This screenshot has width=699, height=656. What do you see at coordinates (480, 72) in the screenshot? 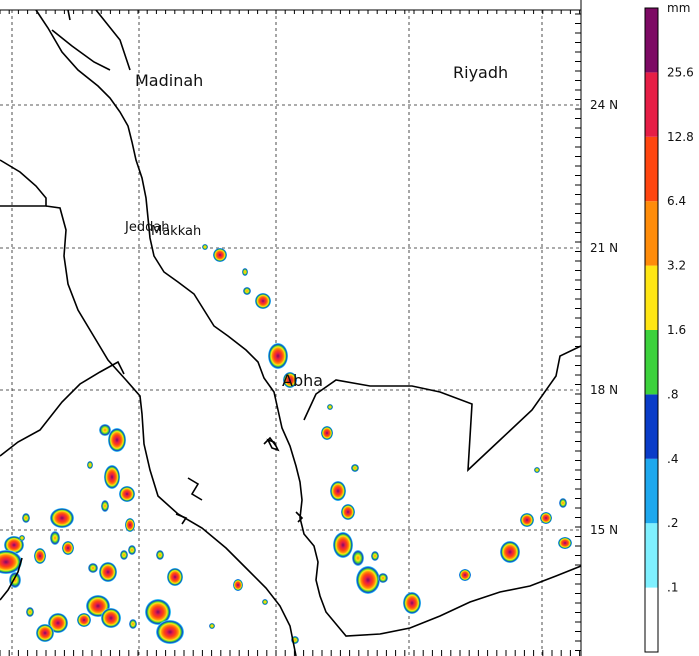
I see `city-riyadh: Riyadh` at bounding box center [480, 72].